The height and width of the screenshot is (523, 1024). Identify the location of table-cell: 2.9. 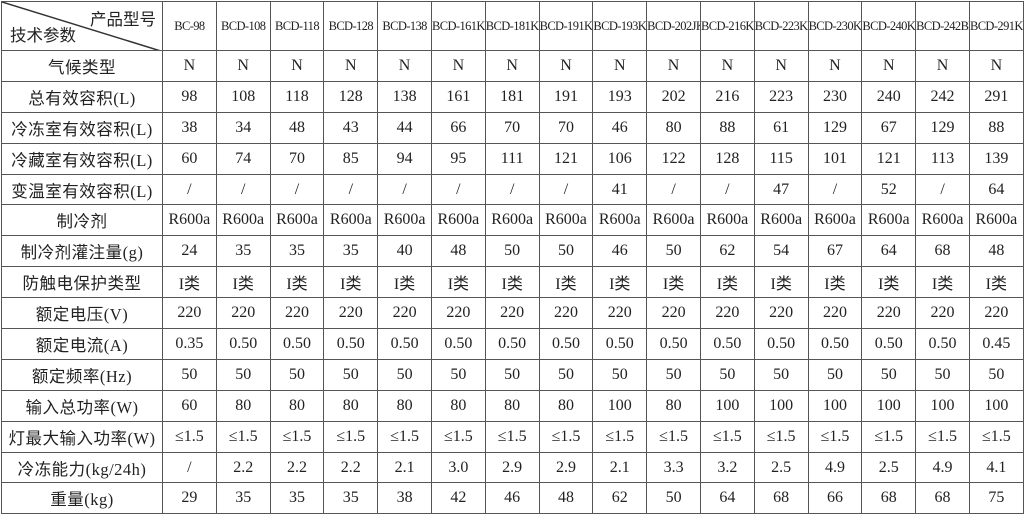
(566, 467).